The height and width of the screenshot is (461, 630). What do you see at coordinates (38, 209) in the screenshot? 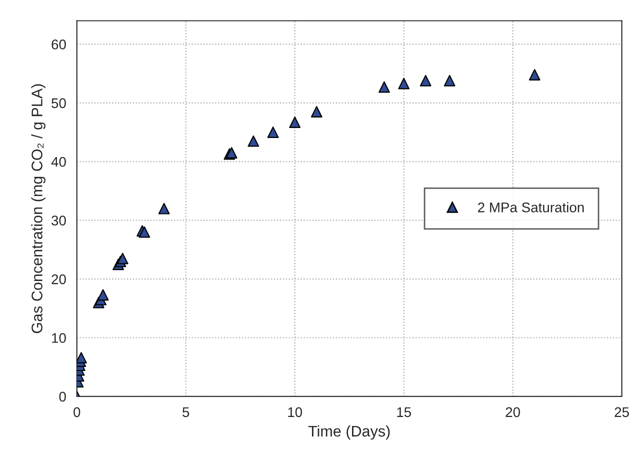
I see `y-axis-title: Gas Concentration (mg CO₂ / g PLA)` at bounding box center [38, 209].